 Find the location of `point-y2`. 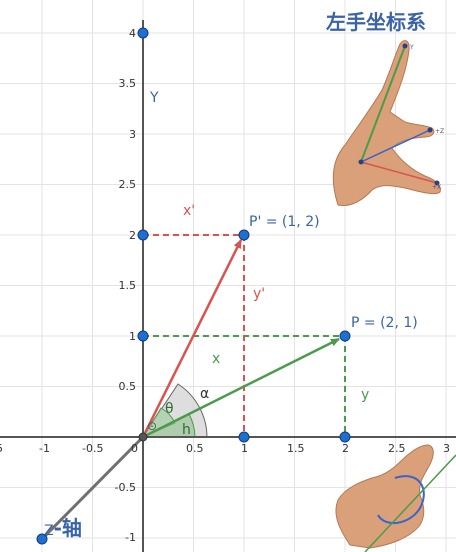

point-y2 is located at coordinates (143, 235).